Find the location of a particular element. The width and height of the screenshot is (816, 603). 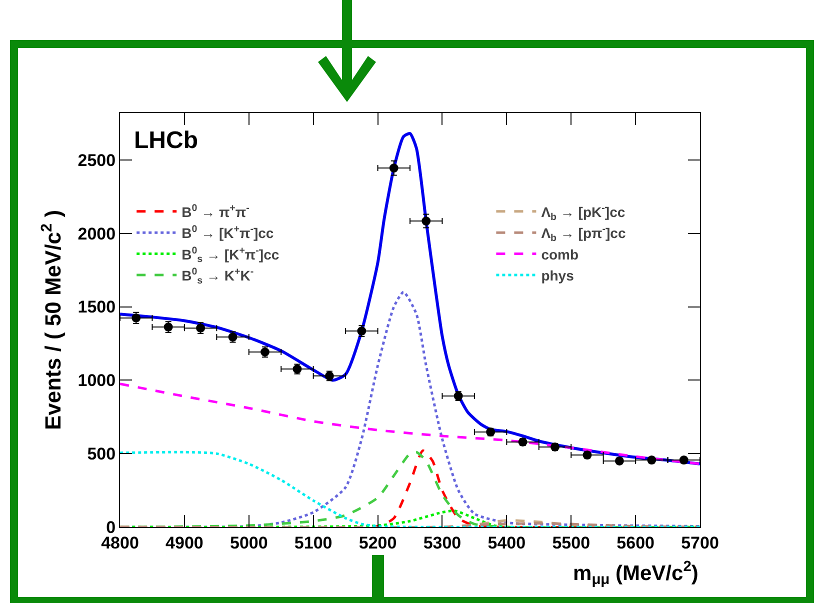

legend-label: Λ$_{b}$ → [pK$^{-}$]cc is located at coordinates (583, 212).